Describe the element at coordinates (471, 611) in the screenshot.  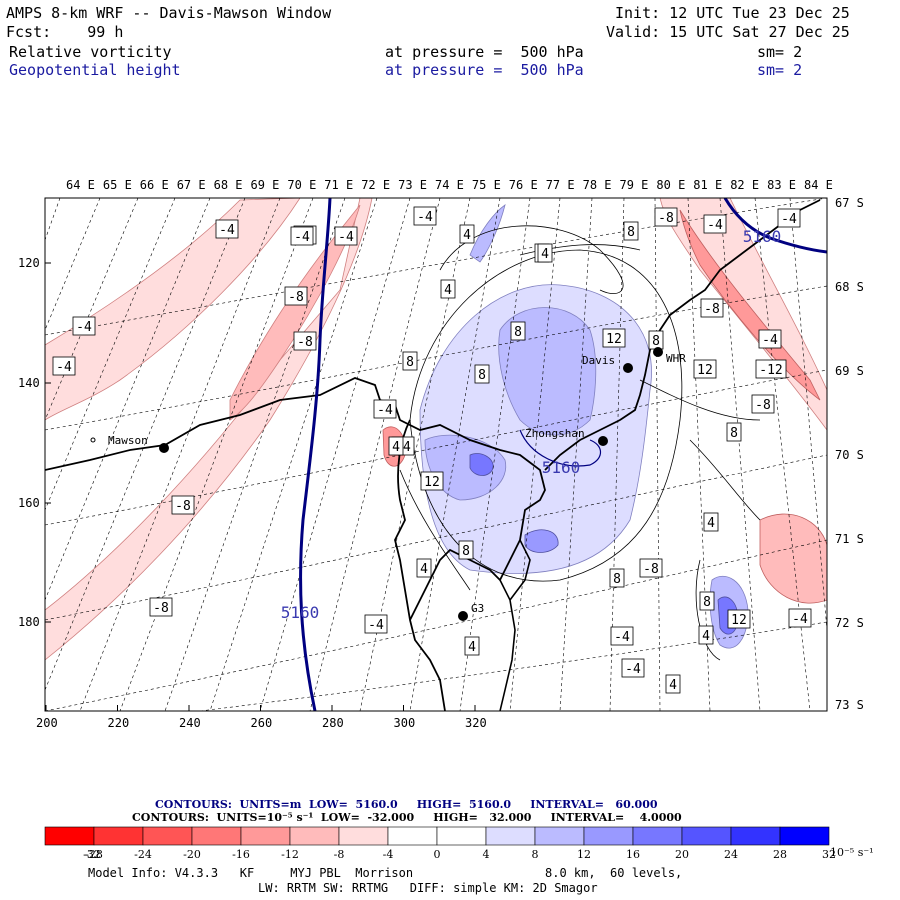
I see `station-g3: G3` at that location.